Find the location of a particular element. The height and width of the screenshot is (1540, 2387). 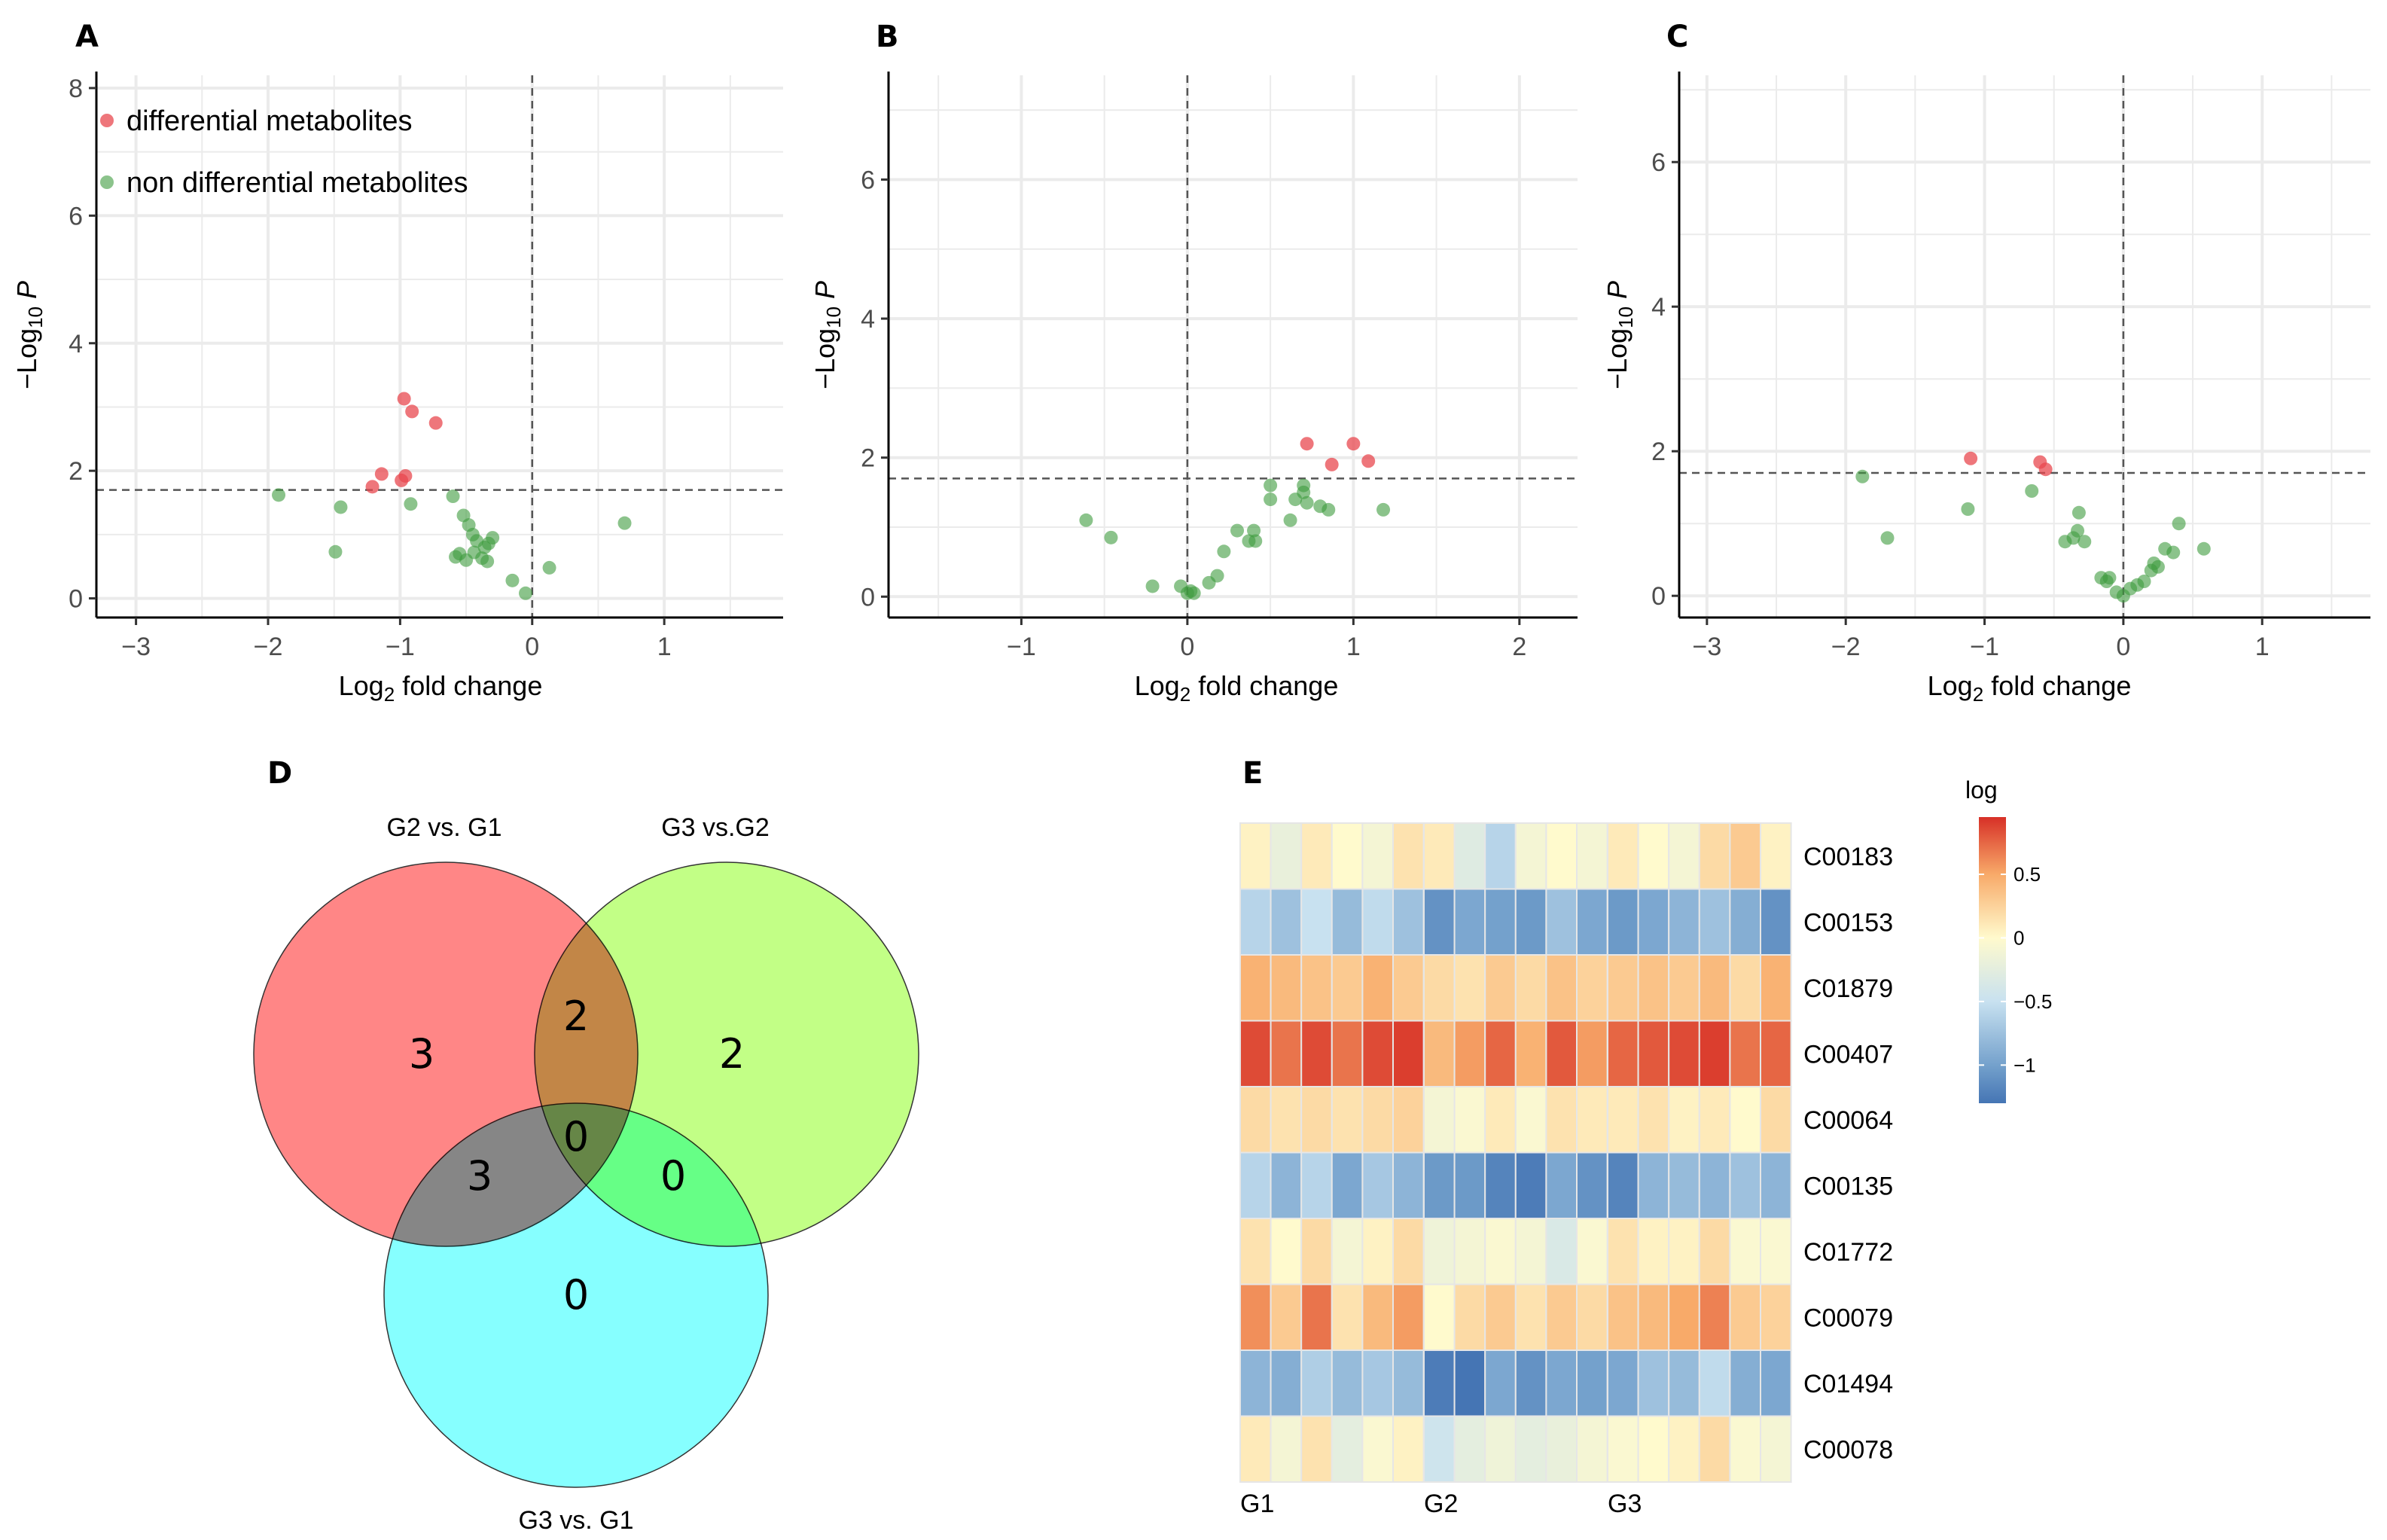

heatmap-group-label: G2 is located at coordinates (1441, 1504).